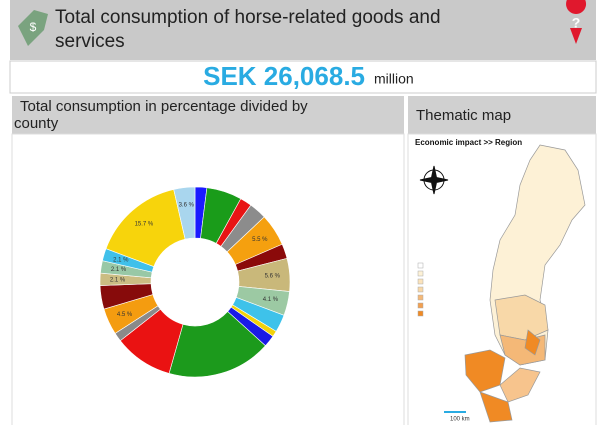  Describe the element at coordinates (125, 315) in the screenshot. I see `slice-label: 4.5 %` at that location.